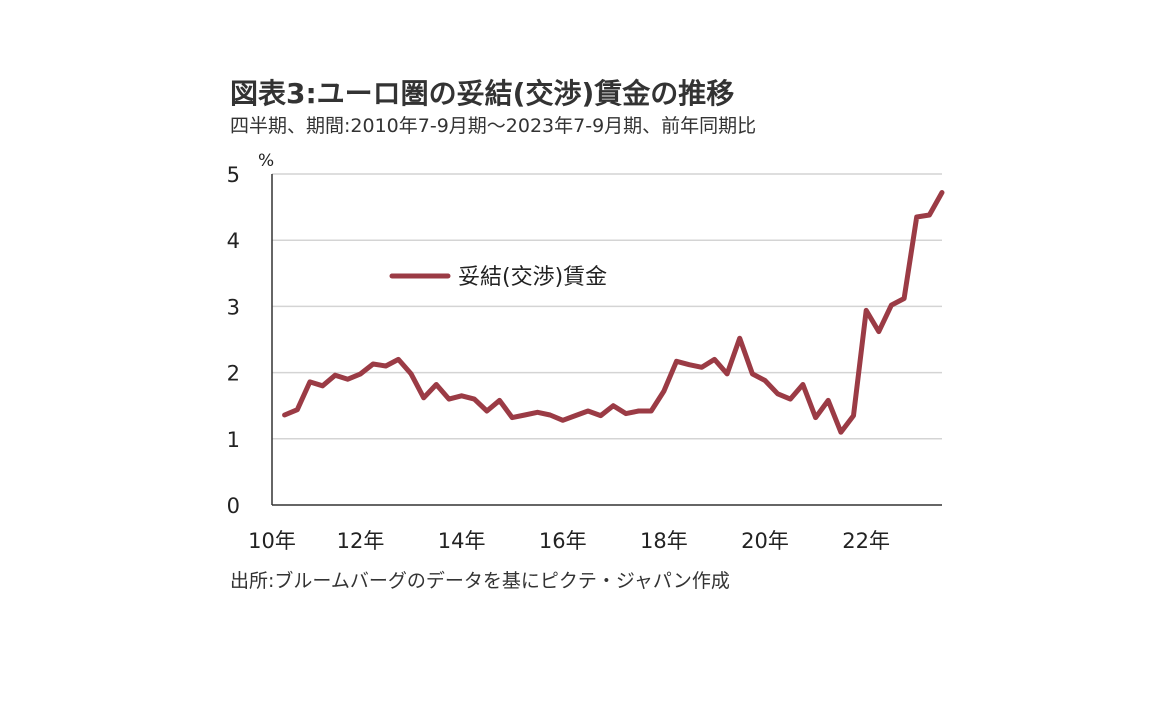 The height and width of the screenshot is (720, 1152). Describe the element at coordinates (266, 161) in the screenshot. I see `y-unit-label: %` at that location.